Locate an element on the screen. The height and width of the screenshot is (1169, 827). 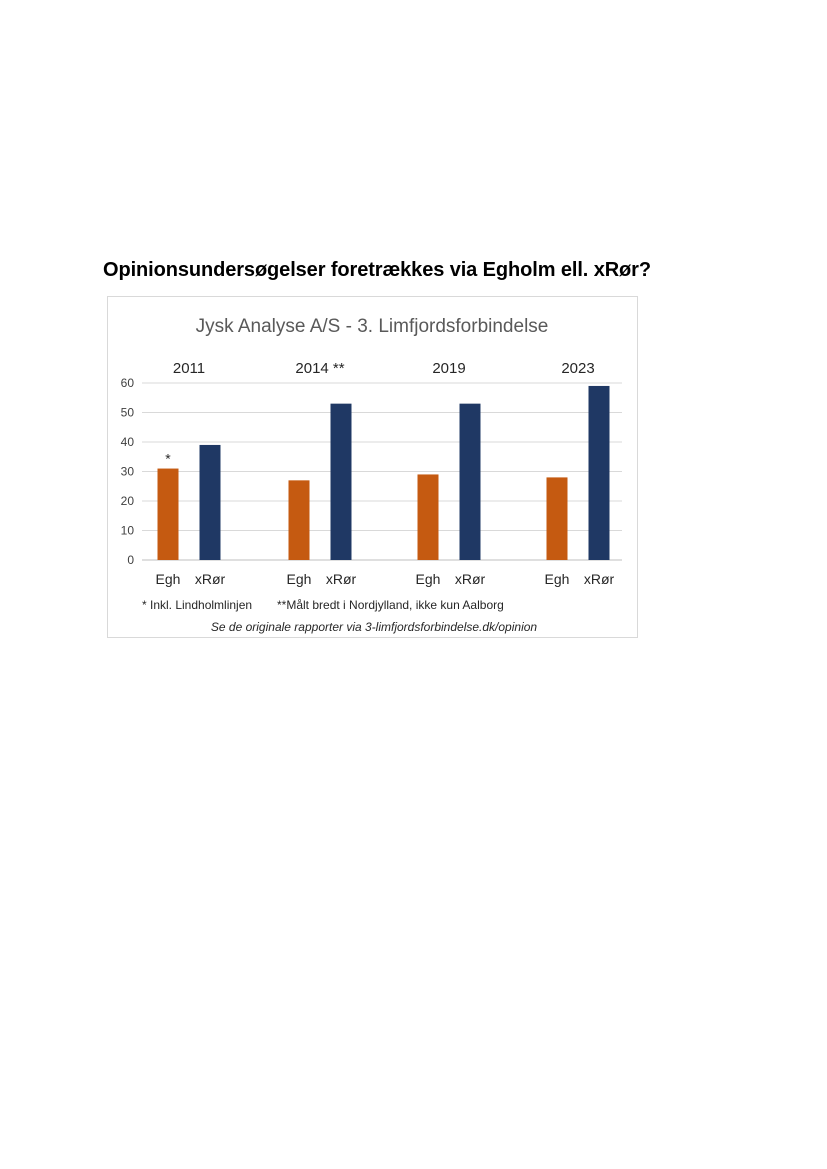
bar-marker: * is located at coordinates (168, 459).